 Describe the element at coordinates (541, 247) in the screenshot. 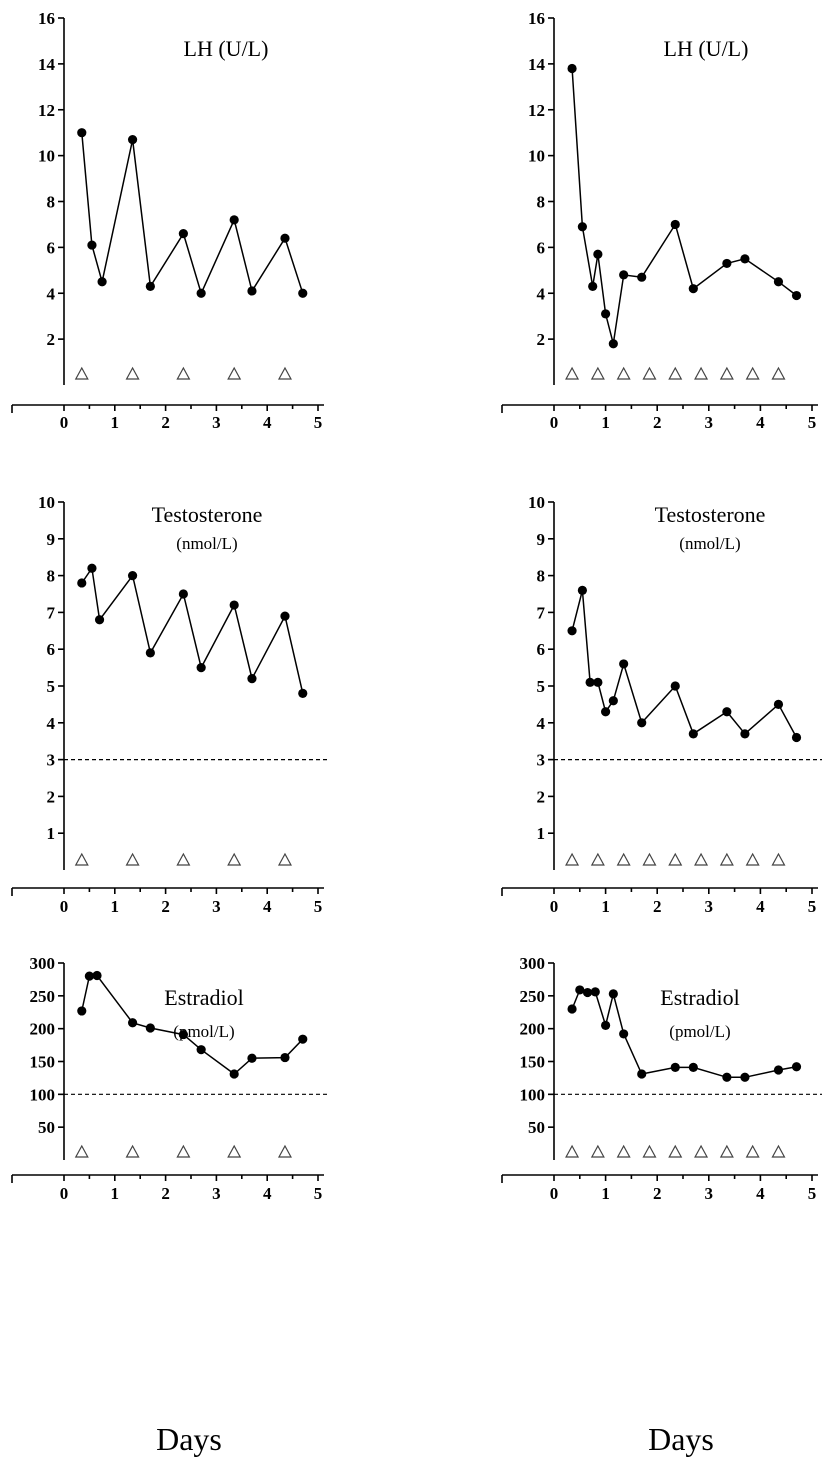

I see `lh-right-y-tick-label: 6` at that location.